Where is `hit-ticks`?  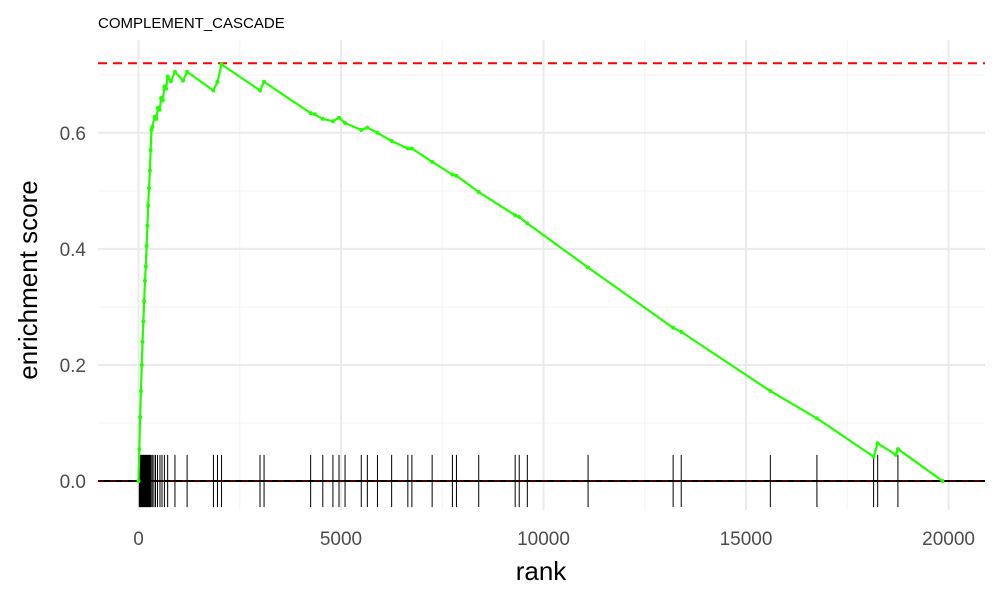 hit-ticks is located at coordinates (518, 481).